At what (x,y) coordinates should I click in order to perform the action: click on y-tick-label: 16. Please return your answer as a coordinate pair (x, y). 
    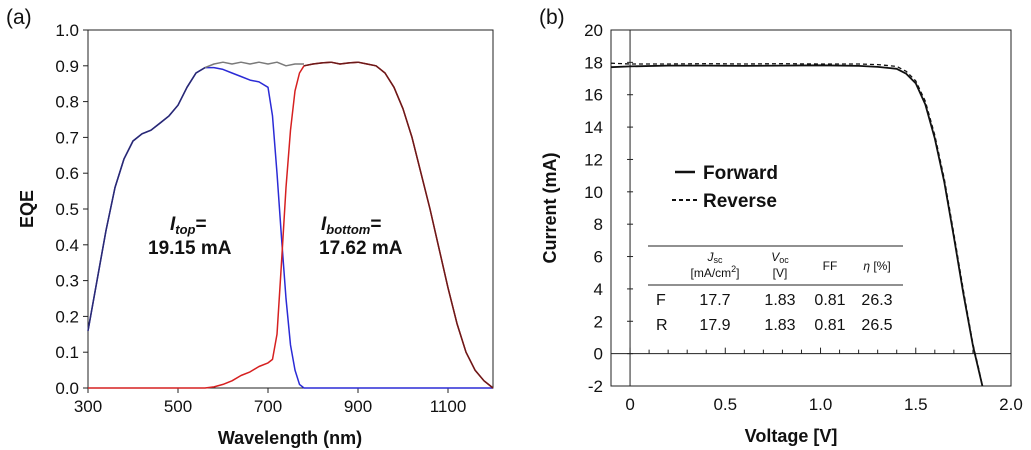
    Looking at the image, I should click on (593, 95).